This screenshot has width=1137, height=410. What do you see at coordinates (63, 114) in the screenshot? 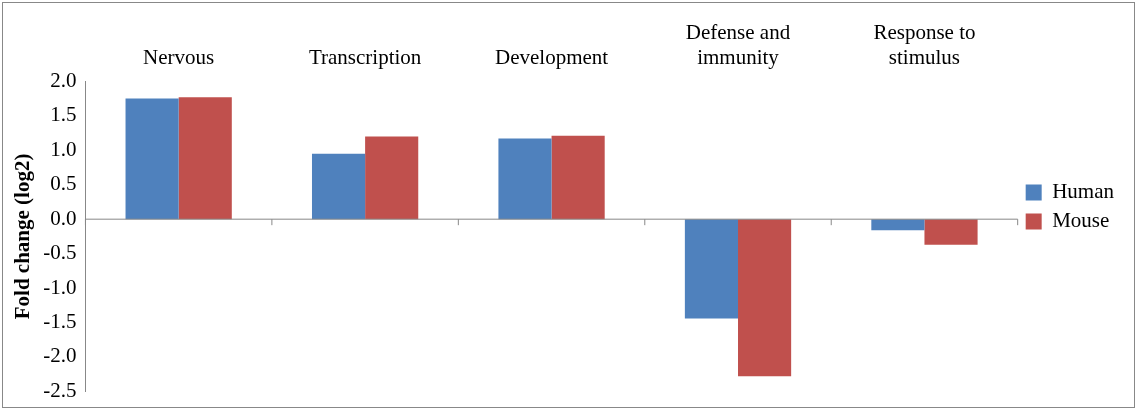
I see `y-tick-label: 1.5` at bounding box center [63, 114].